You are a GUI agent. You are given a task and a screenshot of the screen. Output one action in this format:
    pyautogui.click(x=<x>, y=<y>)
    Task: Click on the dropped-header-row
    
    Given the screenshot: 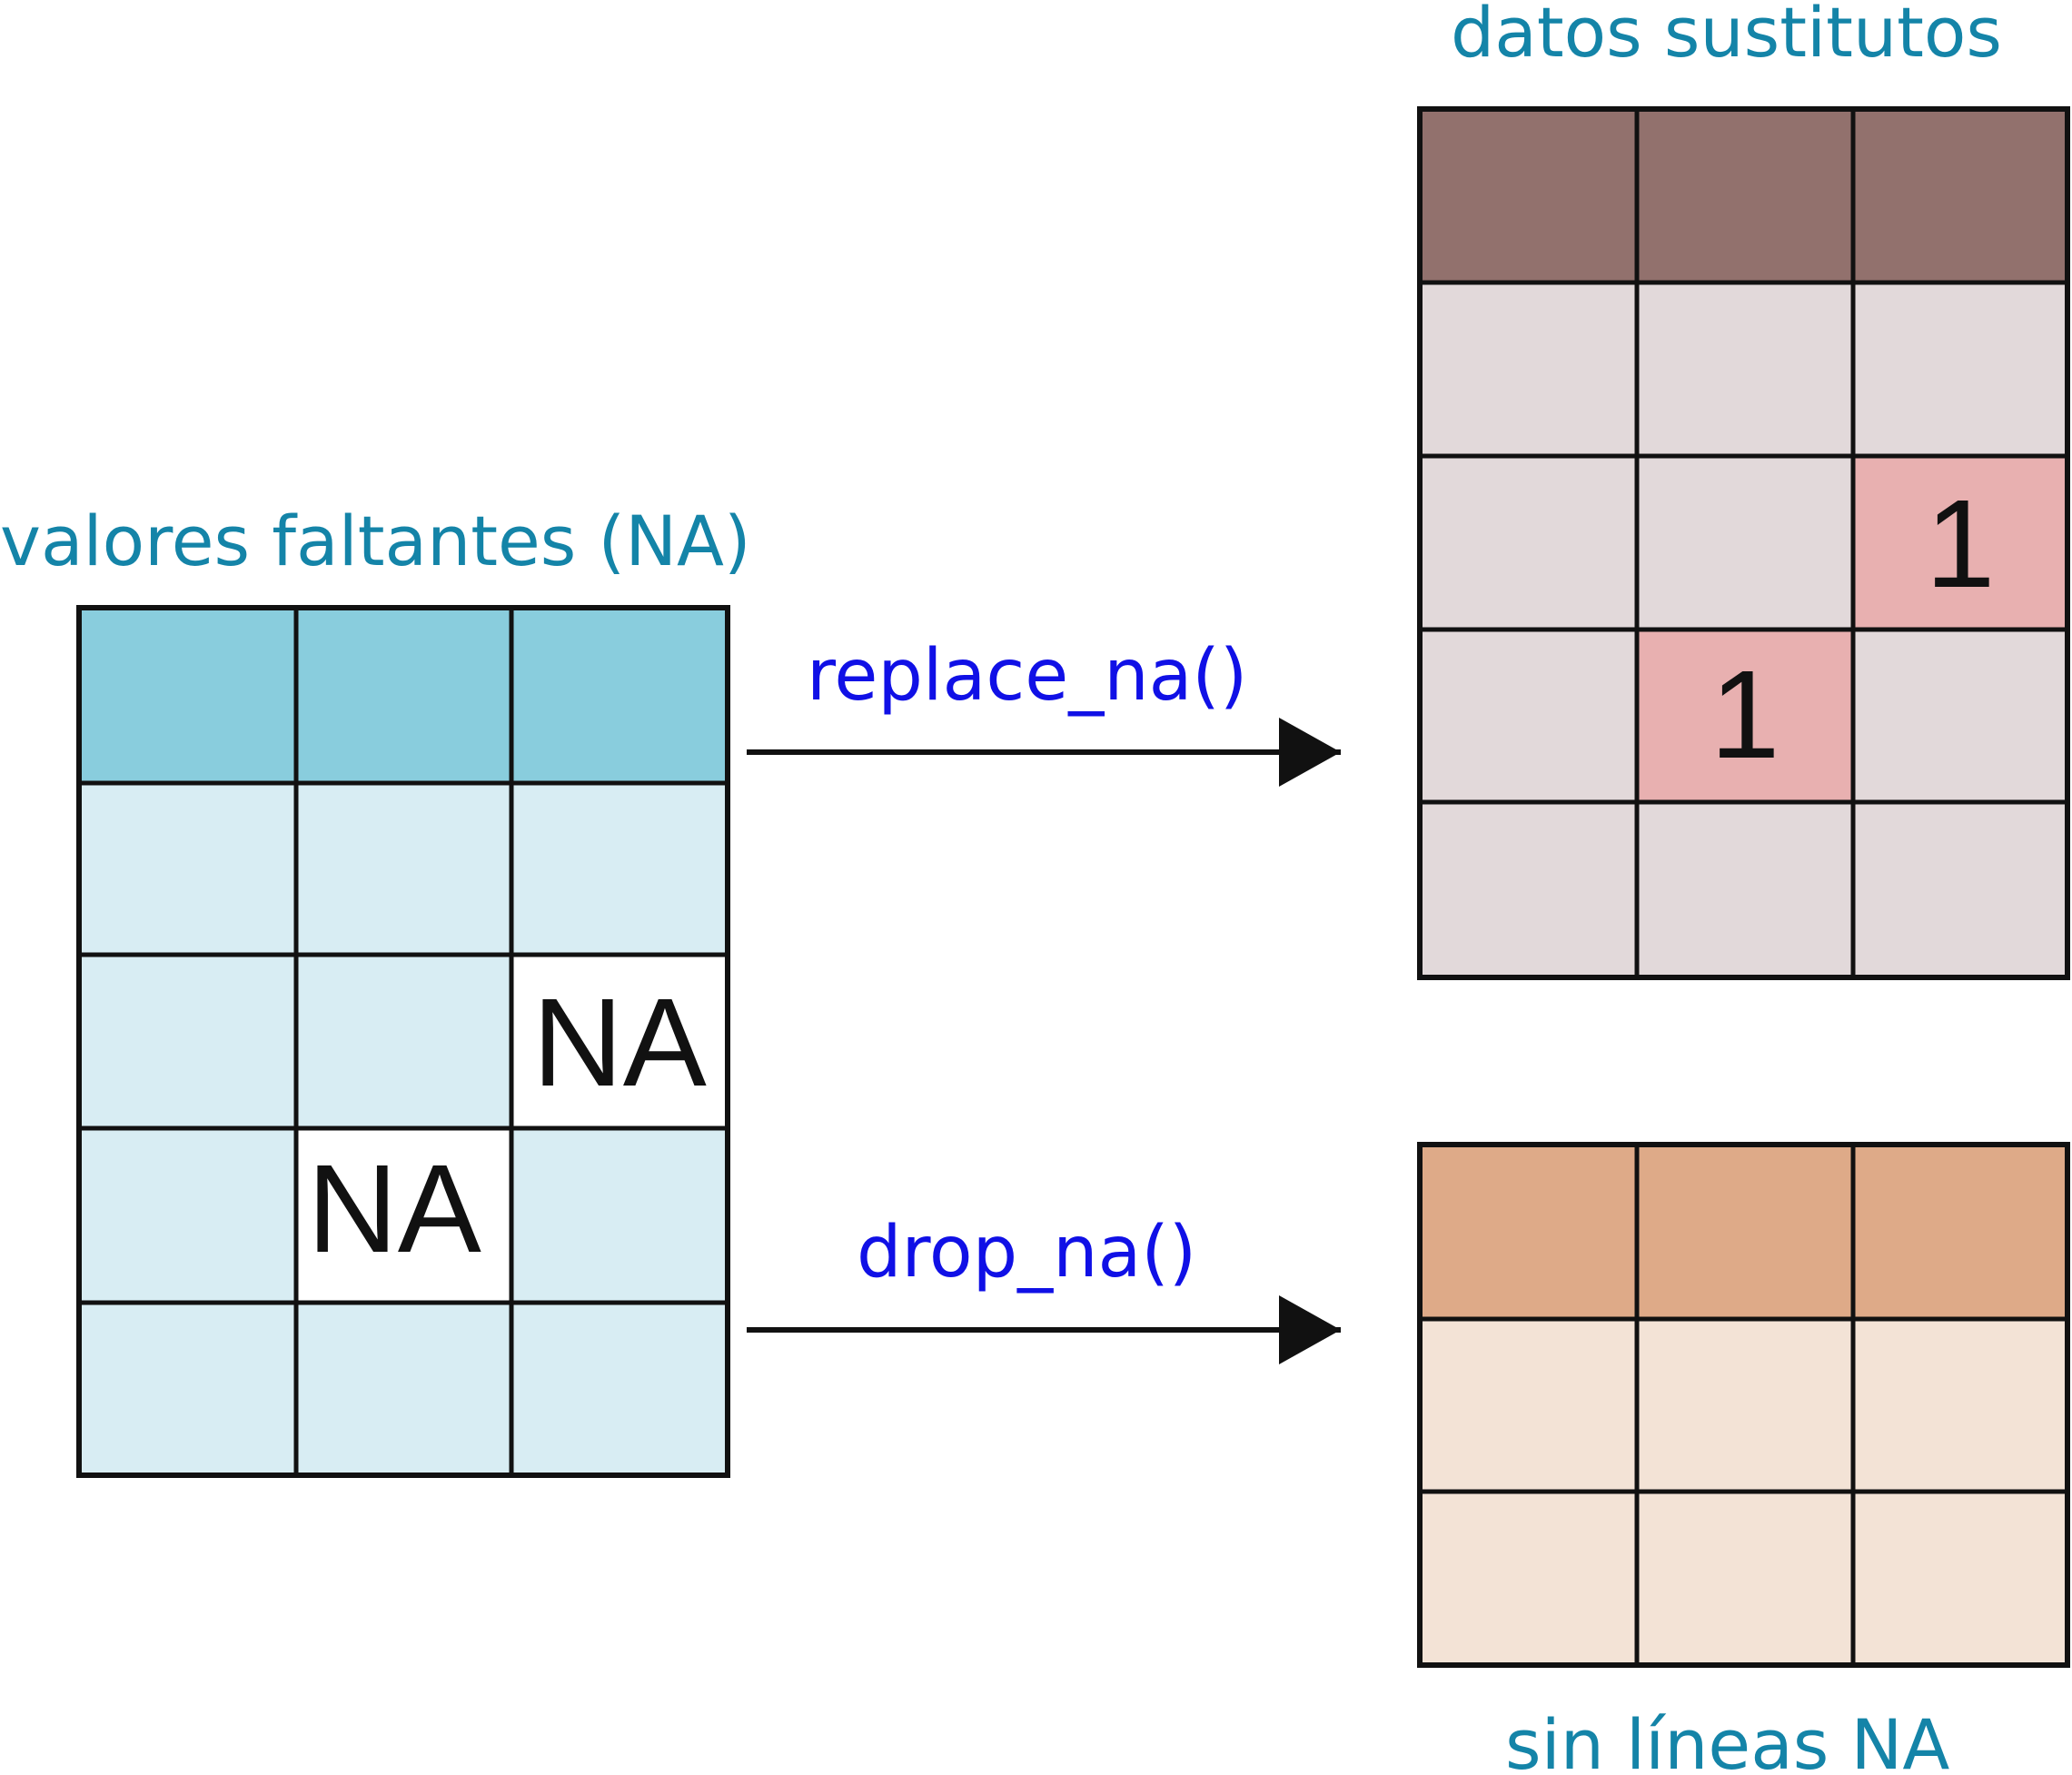 What is the action you would take?
    pyautogui.click(x=1743, y=1232)
    